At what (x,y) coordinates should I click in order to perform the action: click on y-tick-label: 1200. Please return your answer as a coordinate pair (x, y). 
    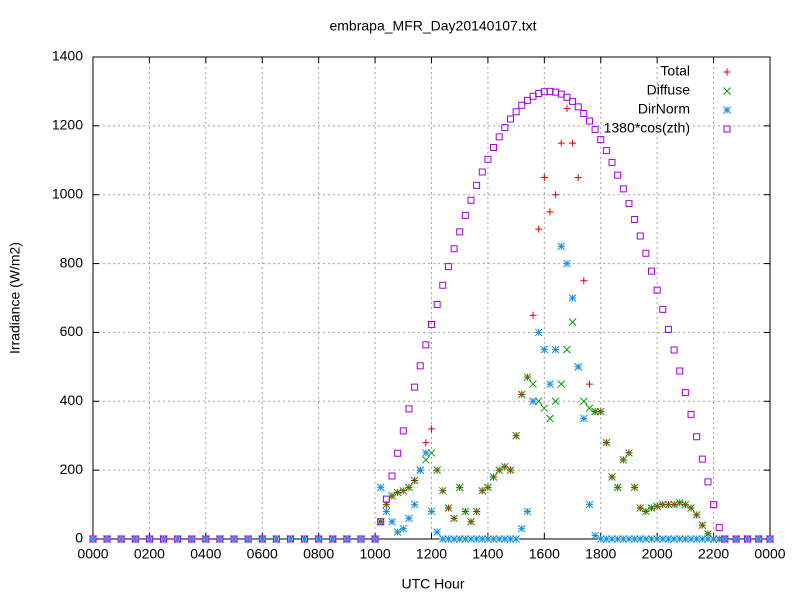
    Looking at the image, I should click on (67, 125).